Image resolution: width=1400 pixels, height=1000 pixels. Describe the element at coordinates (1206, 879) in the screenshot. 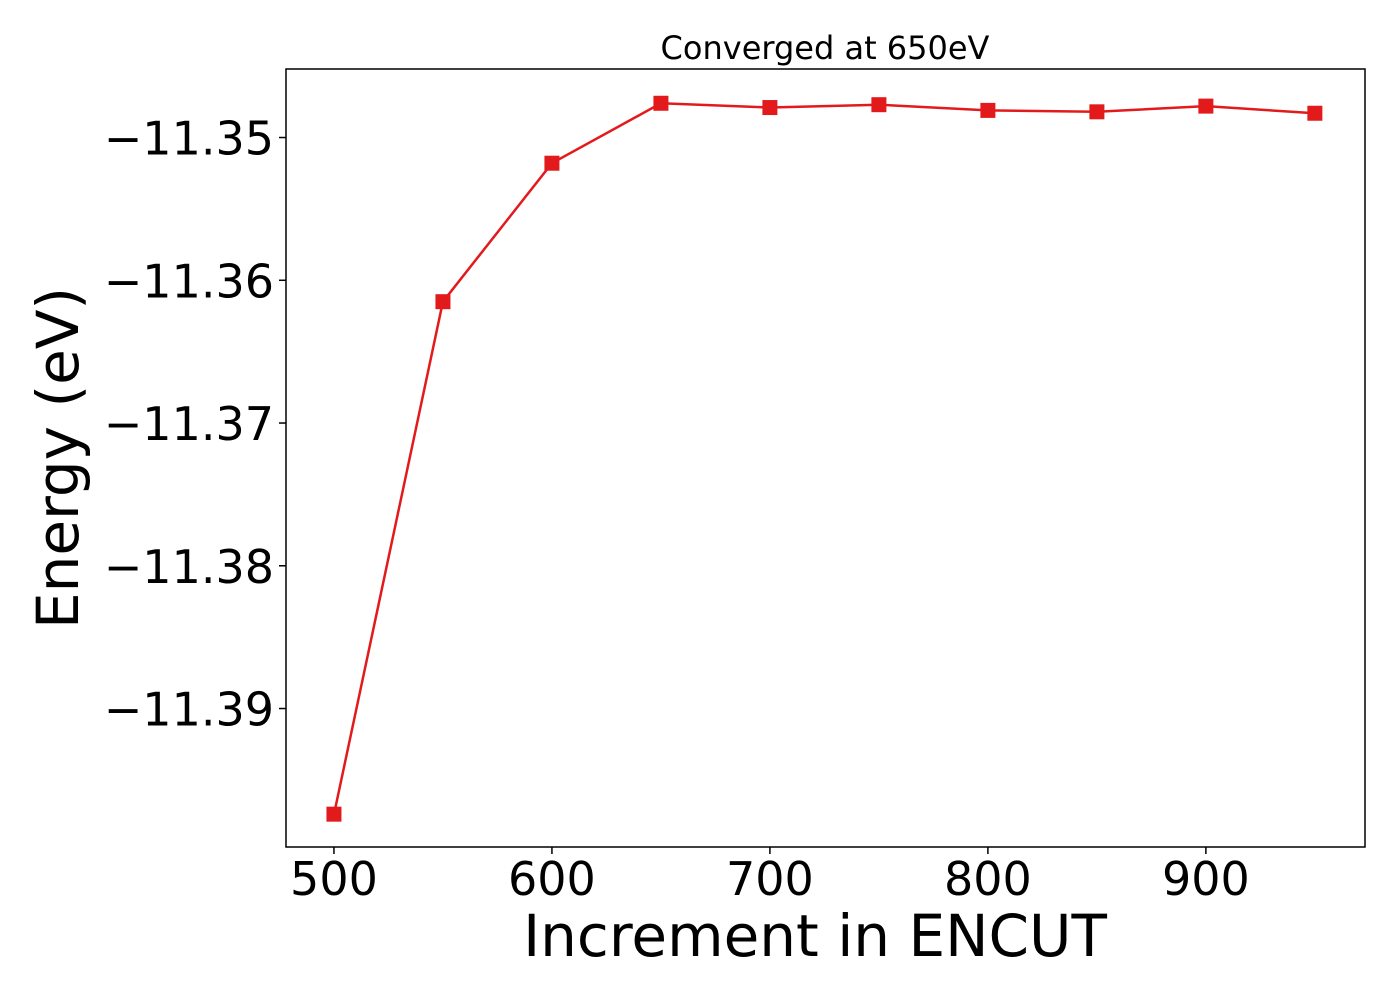

I see `x-tick-label: 900` at that location.